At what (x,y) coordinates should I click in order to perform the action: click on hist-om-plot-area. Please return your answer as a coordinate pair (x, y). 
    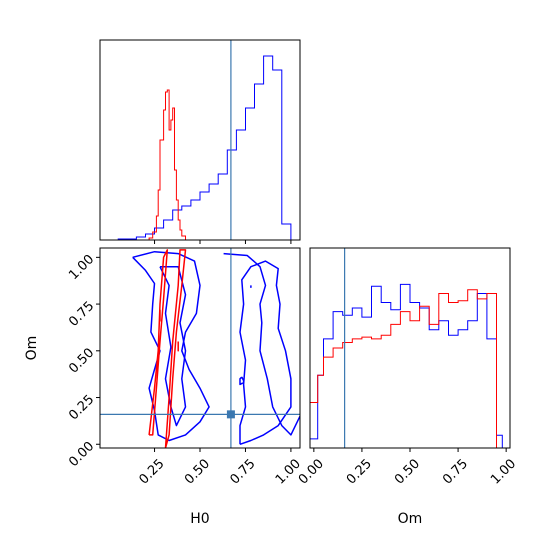
    Looking at the image, I should click on (409, 348).